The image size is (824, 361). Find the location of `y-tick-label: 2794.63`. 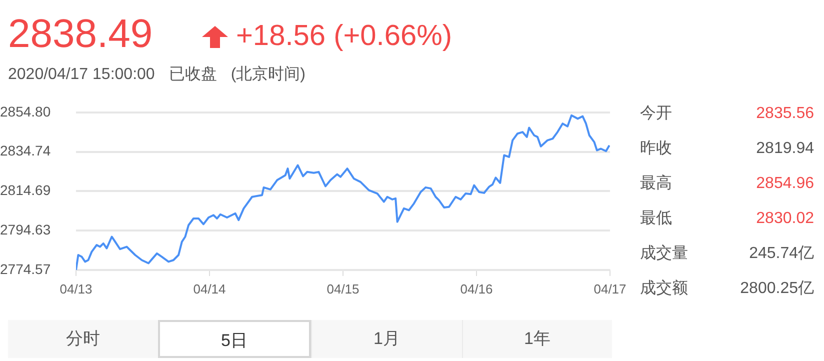

y-tick-label: 2794.63 is located at coordinates (25, 229).